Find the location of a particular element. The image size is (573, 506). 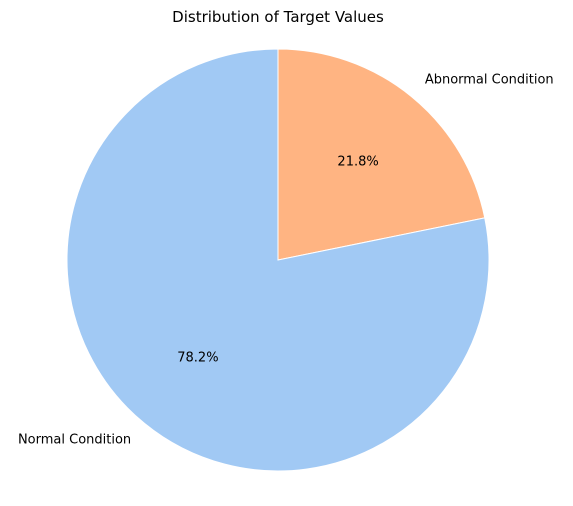

chart-title: Distribution of Target Values is located at coordinates (278, 17).